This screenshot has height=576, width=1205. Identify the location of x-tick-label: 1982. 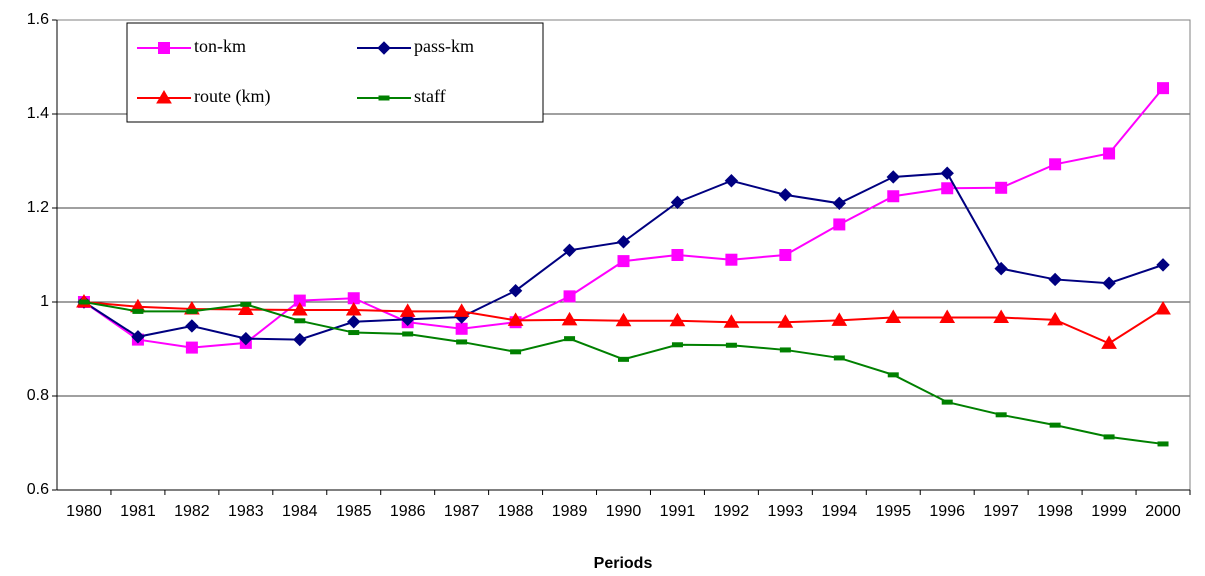
(192, 511).